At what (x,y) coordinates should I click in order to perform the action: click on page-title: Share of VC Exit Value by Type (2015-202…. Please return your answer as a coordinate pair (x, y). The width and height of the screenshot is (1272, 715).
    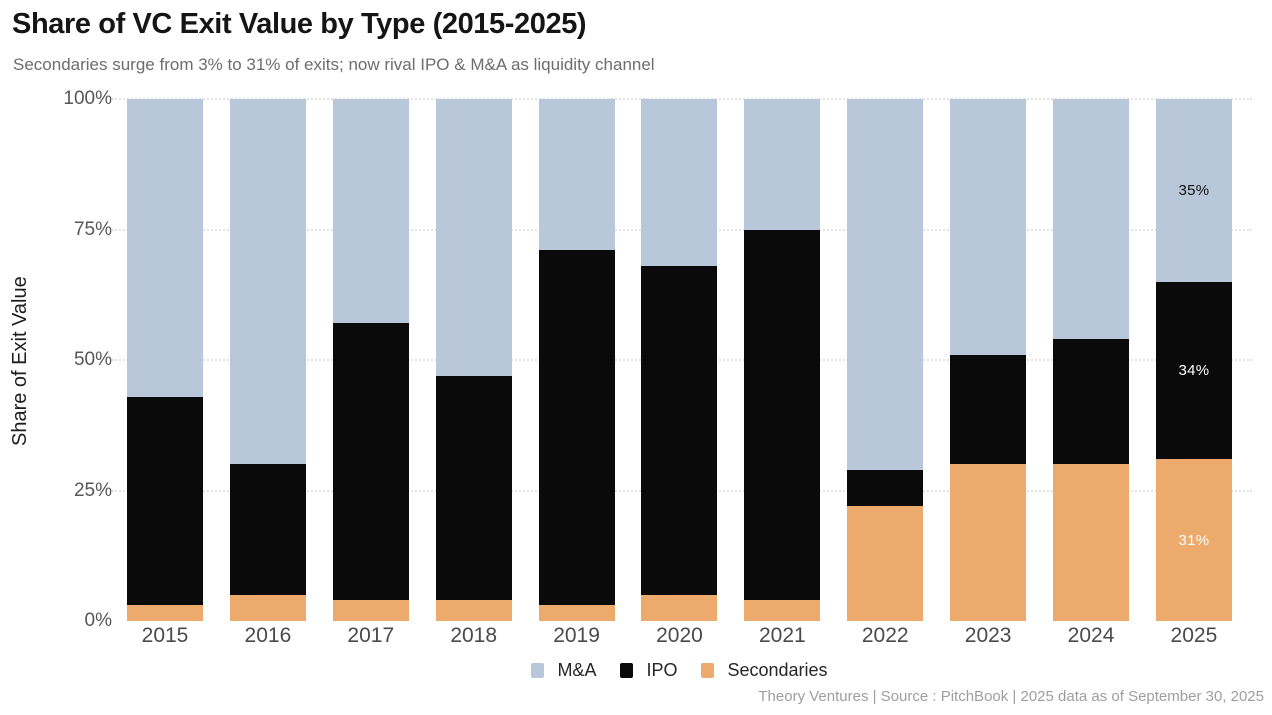
    Looking at the image, I should click on (299, 24).